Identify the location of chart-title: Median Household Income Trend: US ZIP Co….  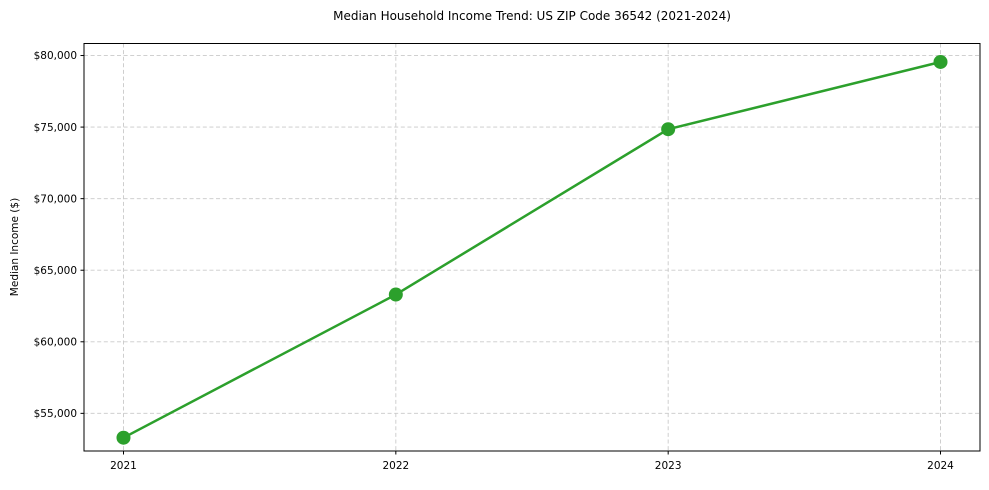
(532, 16).